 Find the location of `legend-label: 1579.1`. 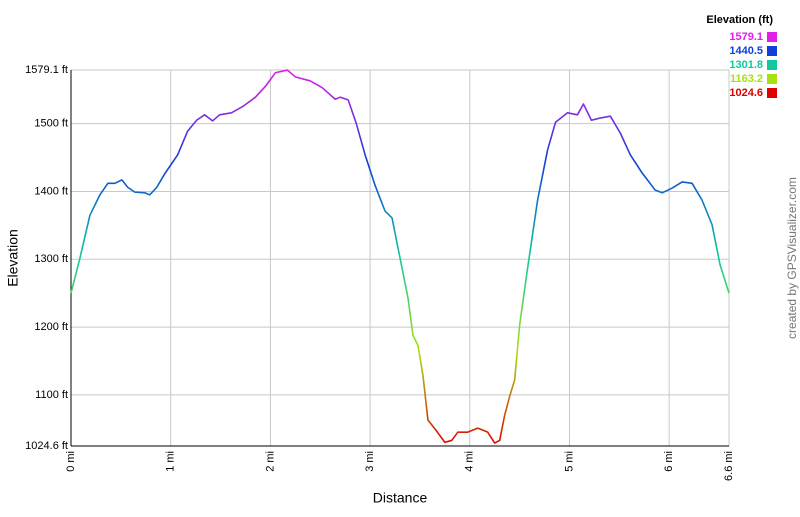

legend-label: 1579.1 is located at coordinates (746, 37).